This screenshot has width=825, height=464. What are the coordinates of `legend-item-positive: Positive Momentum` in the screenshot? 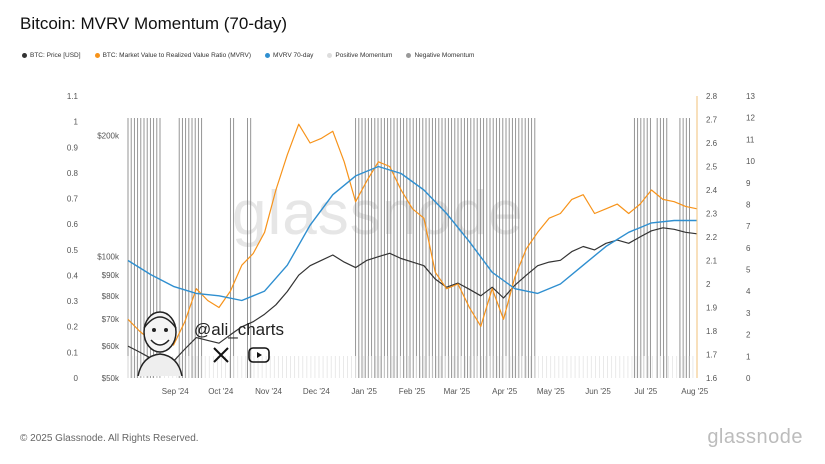 It's located at (359, 55).